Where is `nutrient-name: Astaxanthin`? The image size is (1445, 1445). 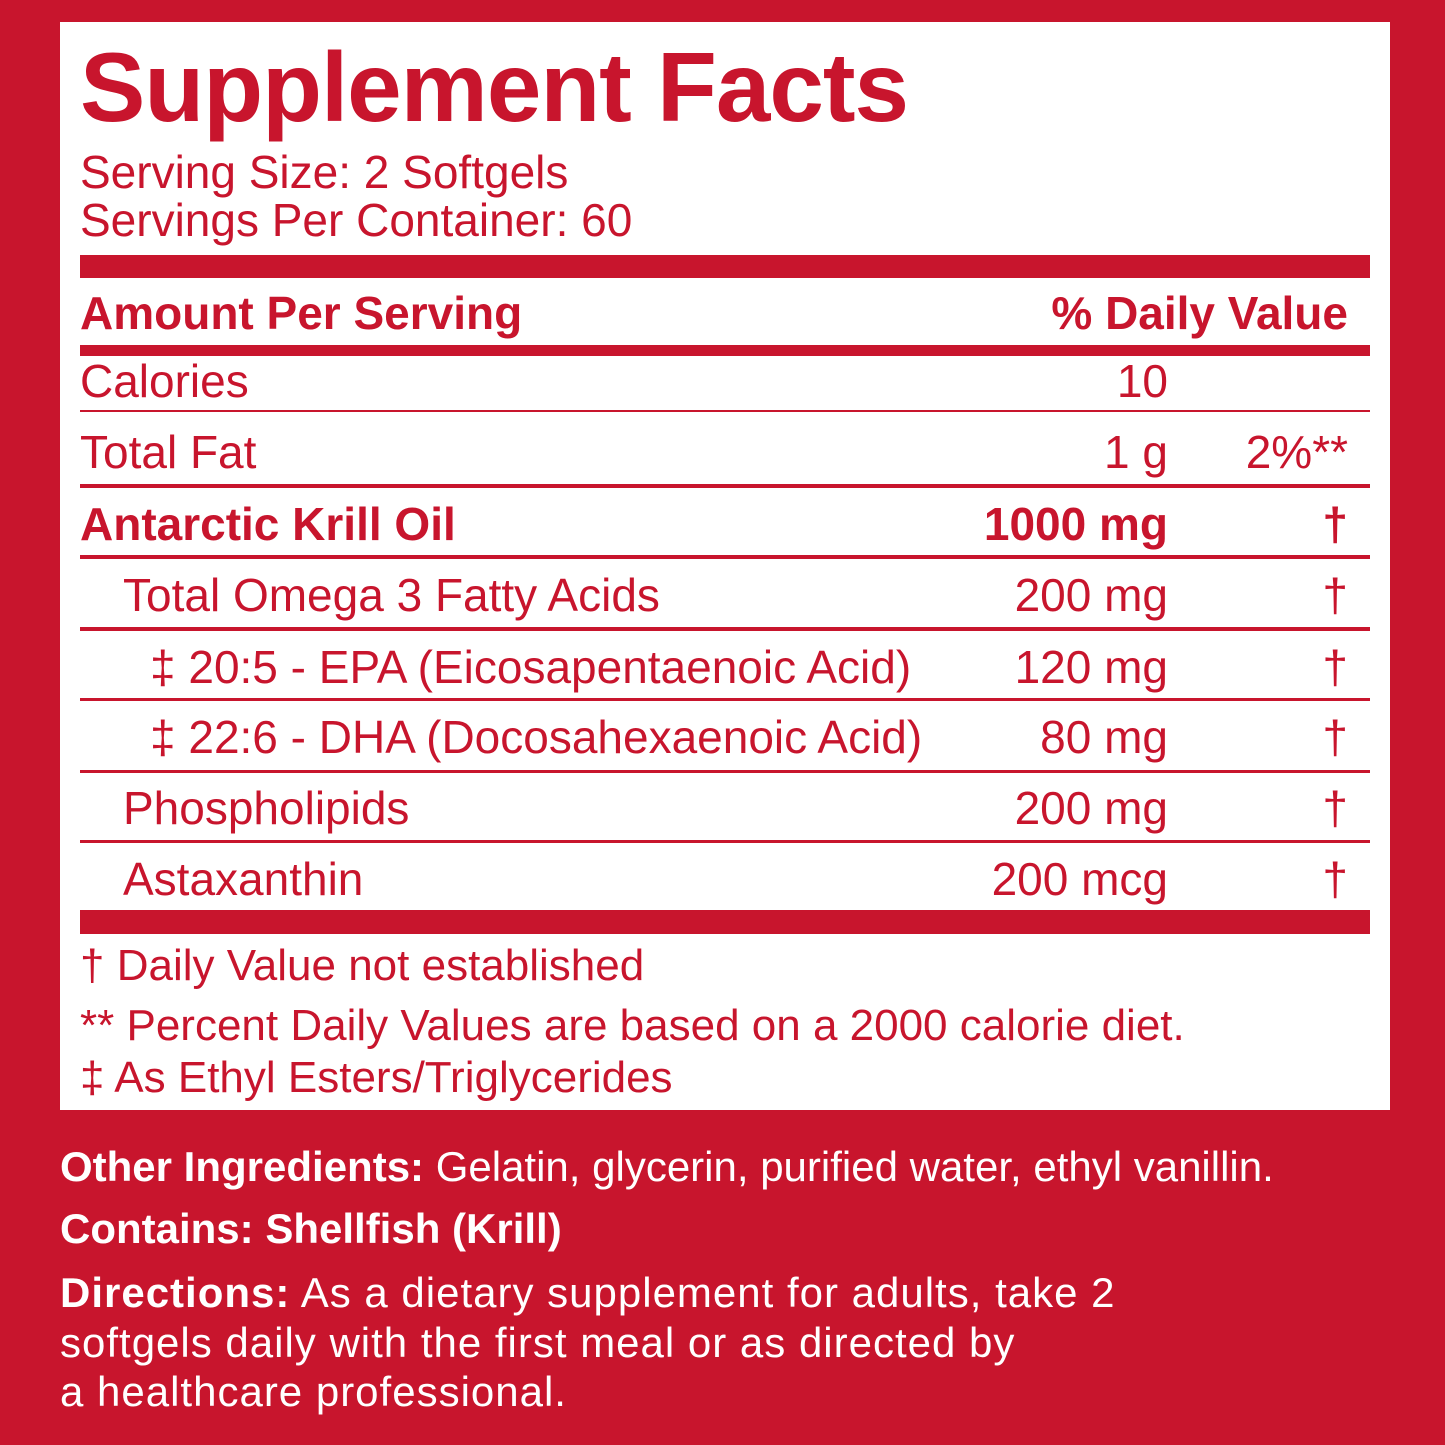 nutrient-name: Astaxanthin is located at coordinates (243, 879).